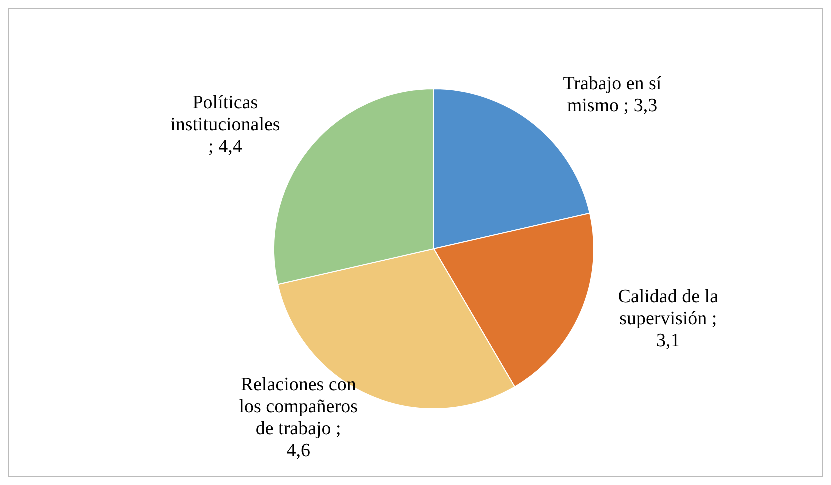  Describe the element at coordinates (612, 94) in the screenshot. I see `slice-label: Trabajo en sí mismo ; 3,3` at that location.